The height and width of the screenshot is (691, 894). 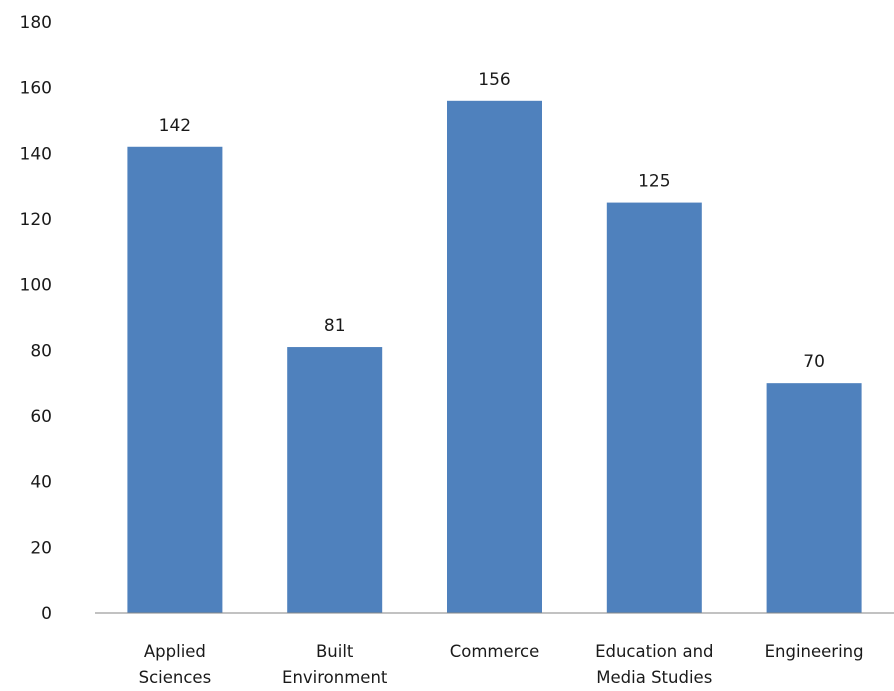 I want to click on x-category-label: Sciences, so click(x=175, y=677).